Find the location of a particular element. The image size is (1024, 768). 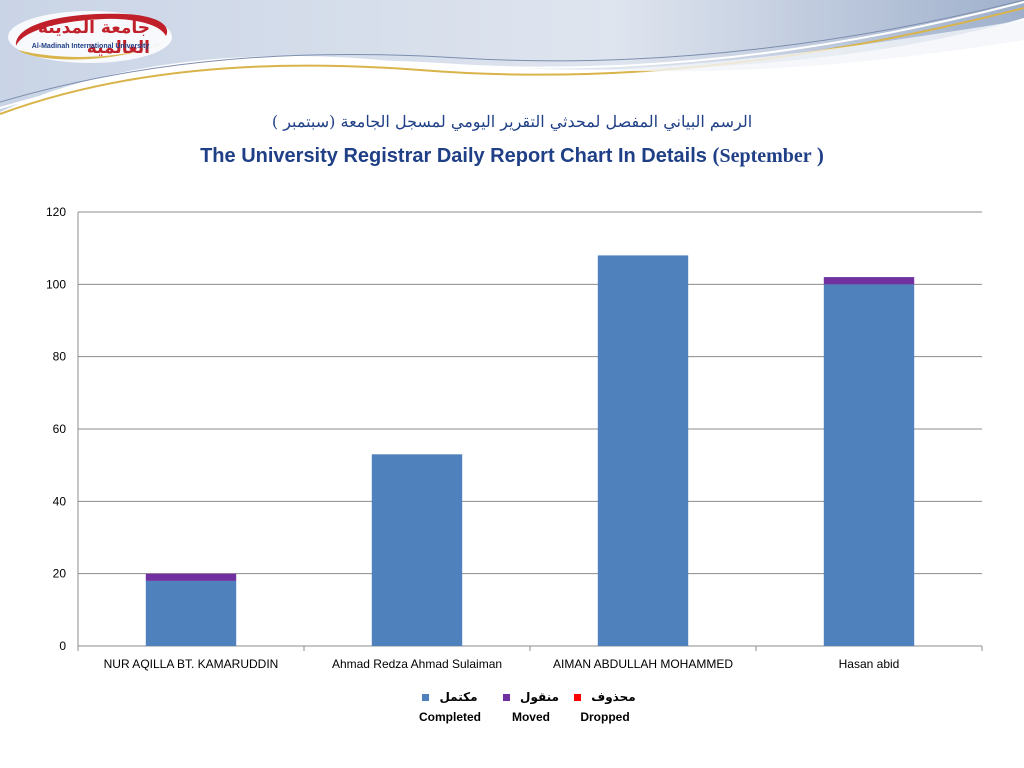

title-close-paren: ) is located at coordinates (817, 155).